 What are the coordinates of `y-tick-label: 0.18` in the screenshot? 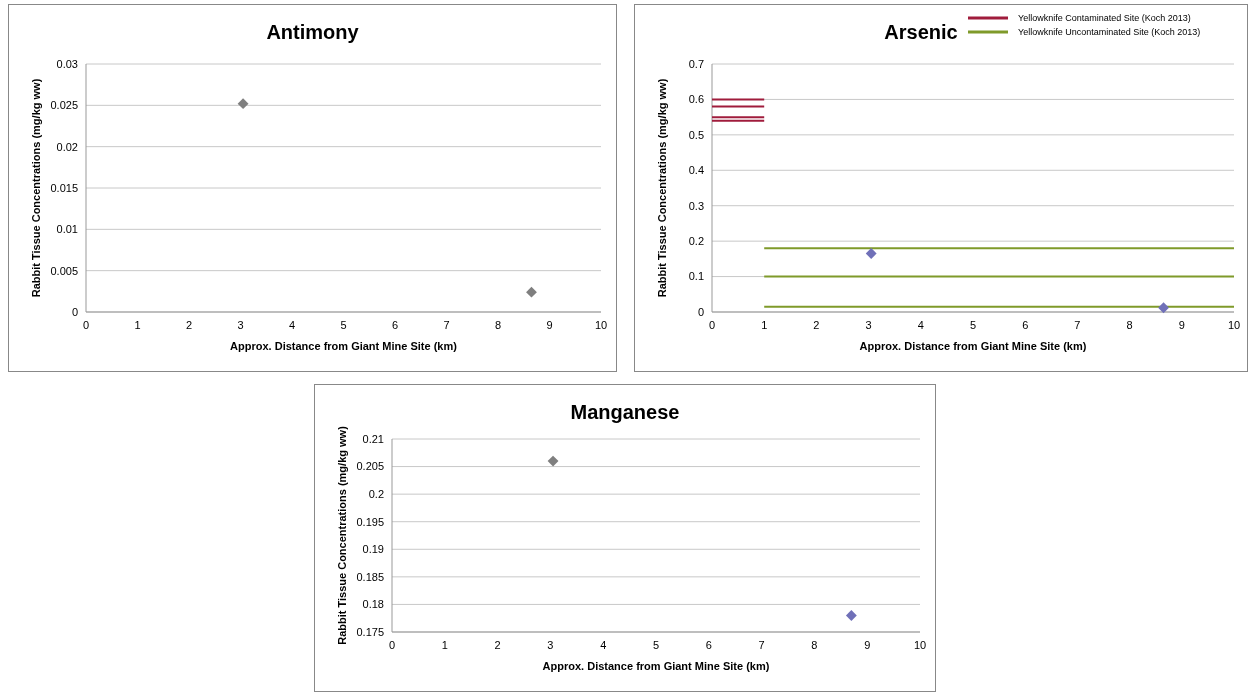 It's located at (373, 604).